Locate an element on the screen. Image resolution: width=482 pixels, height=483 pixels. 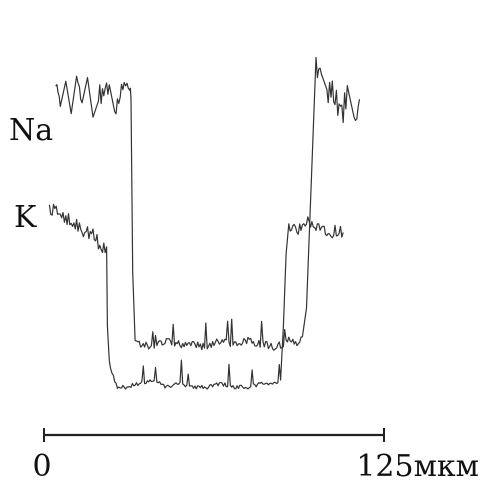
series-label-k: K is located at coordinates (25, 217).